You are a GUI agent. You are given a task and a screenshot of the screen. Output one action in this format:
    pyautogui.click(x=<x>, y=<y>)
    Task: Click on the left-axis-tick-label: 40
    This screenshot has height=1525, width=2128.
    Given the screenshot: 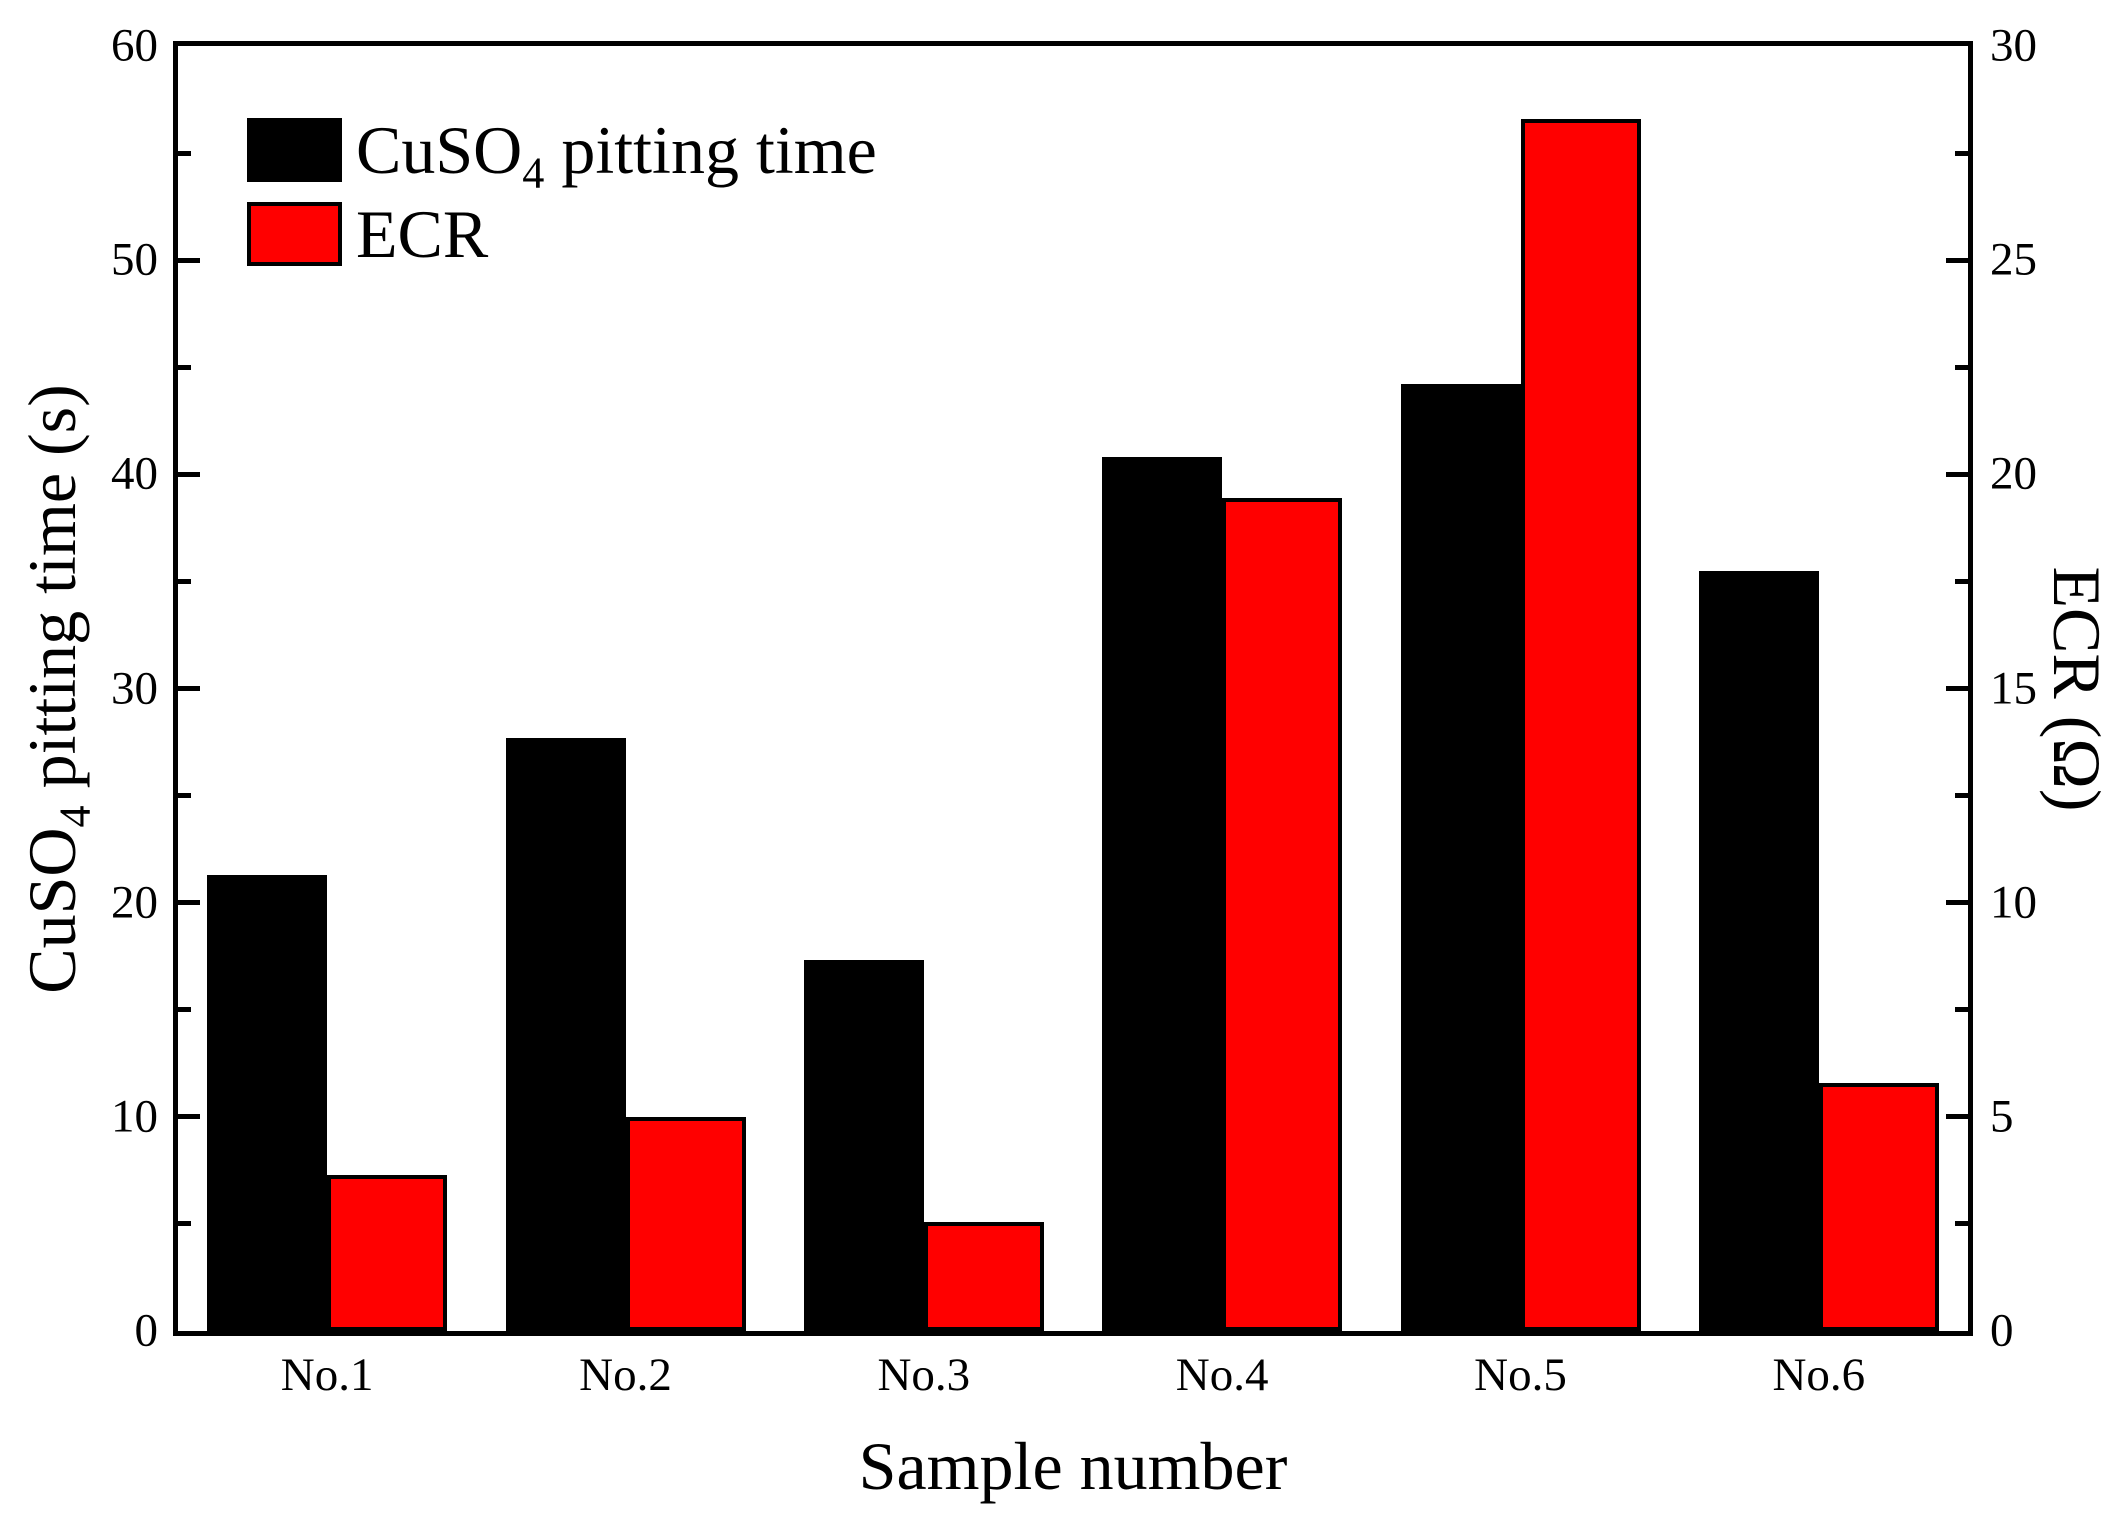 What is the action you would take?
    pyautogui.click(x=134, y=473)
    